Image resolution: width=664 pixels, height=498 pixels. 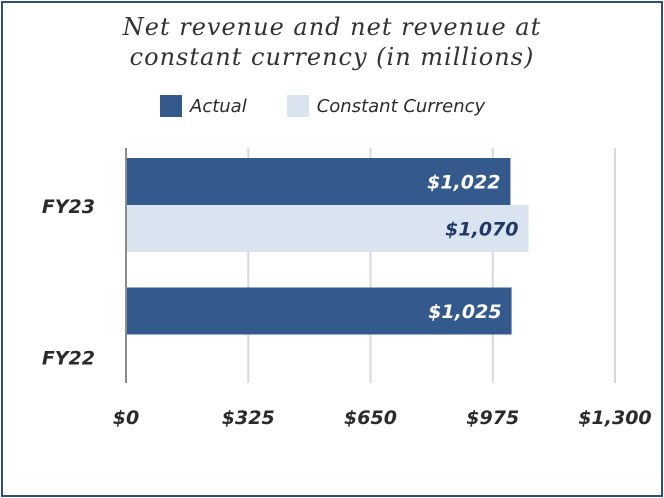 What do you see at coordinates (218, 106) in the screenshot?
I see `legend-label-actual: Actual` at bounding box center [218, 106].